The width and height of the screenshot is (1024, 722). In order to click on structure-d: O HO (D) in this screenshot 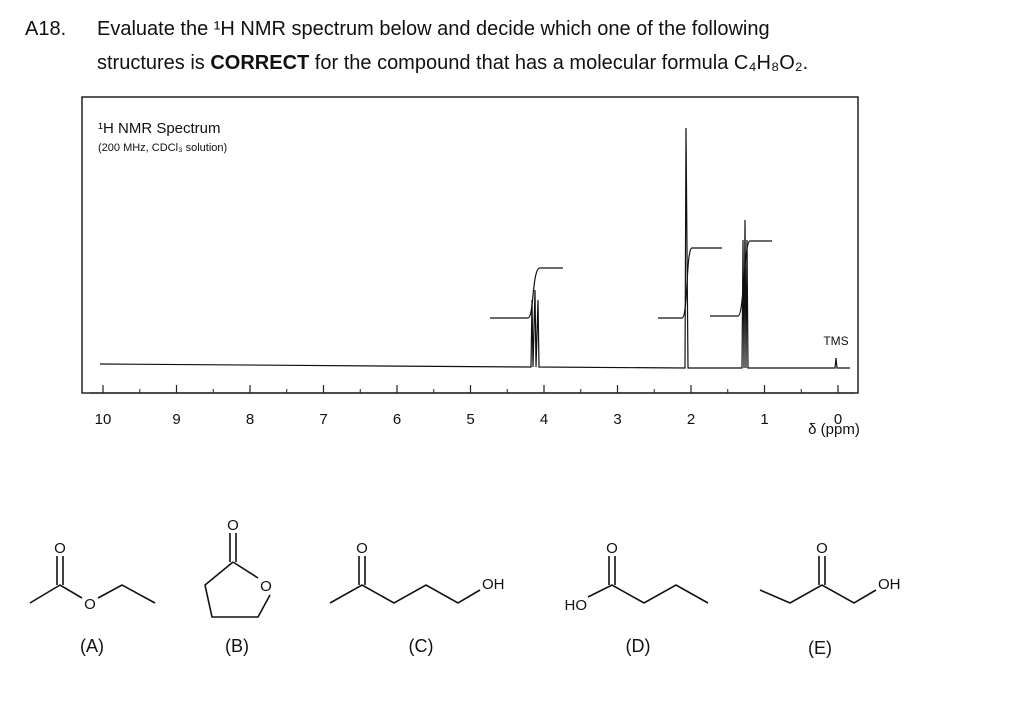, I will do `click(637, 598)`.